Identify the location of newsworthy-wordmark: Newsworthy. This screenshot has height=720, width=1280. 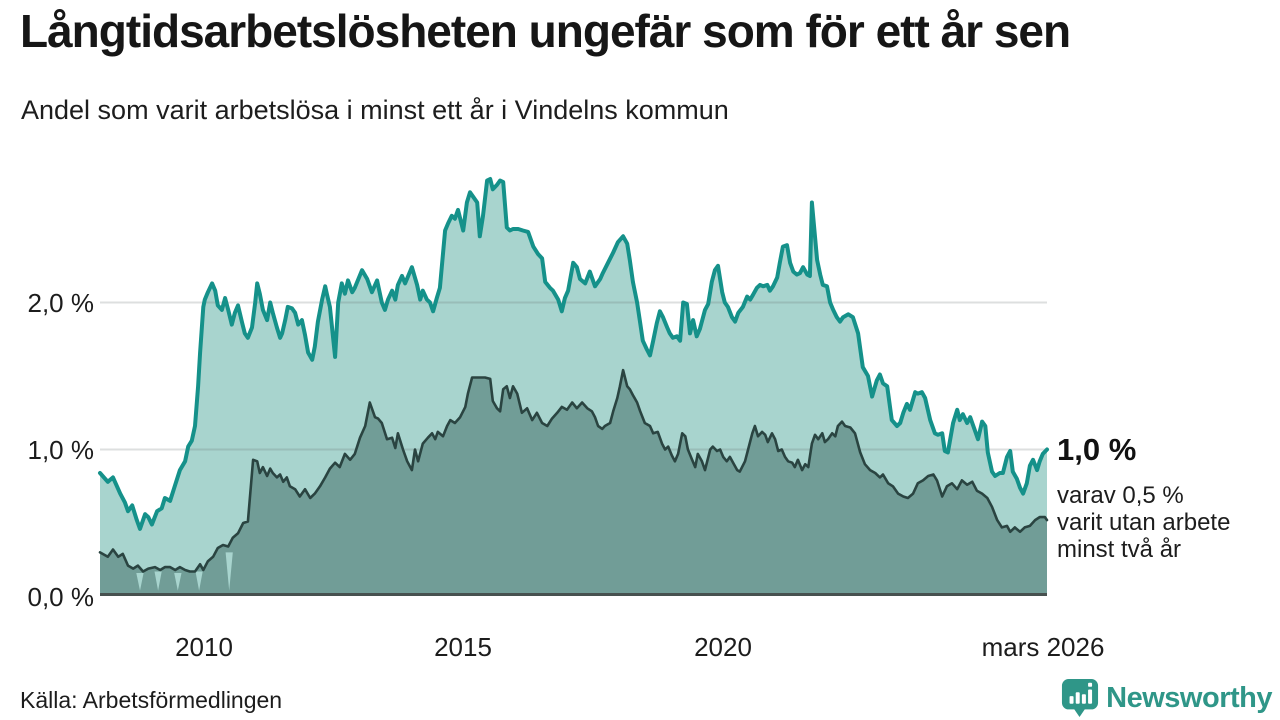
(1189, 697).